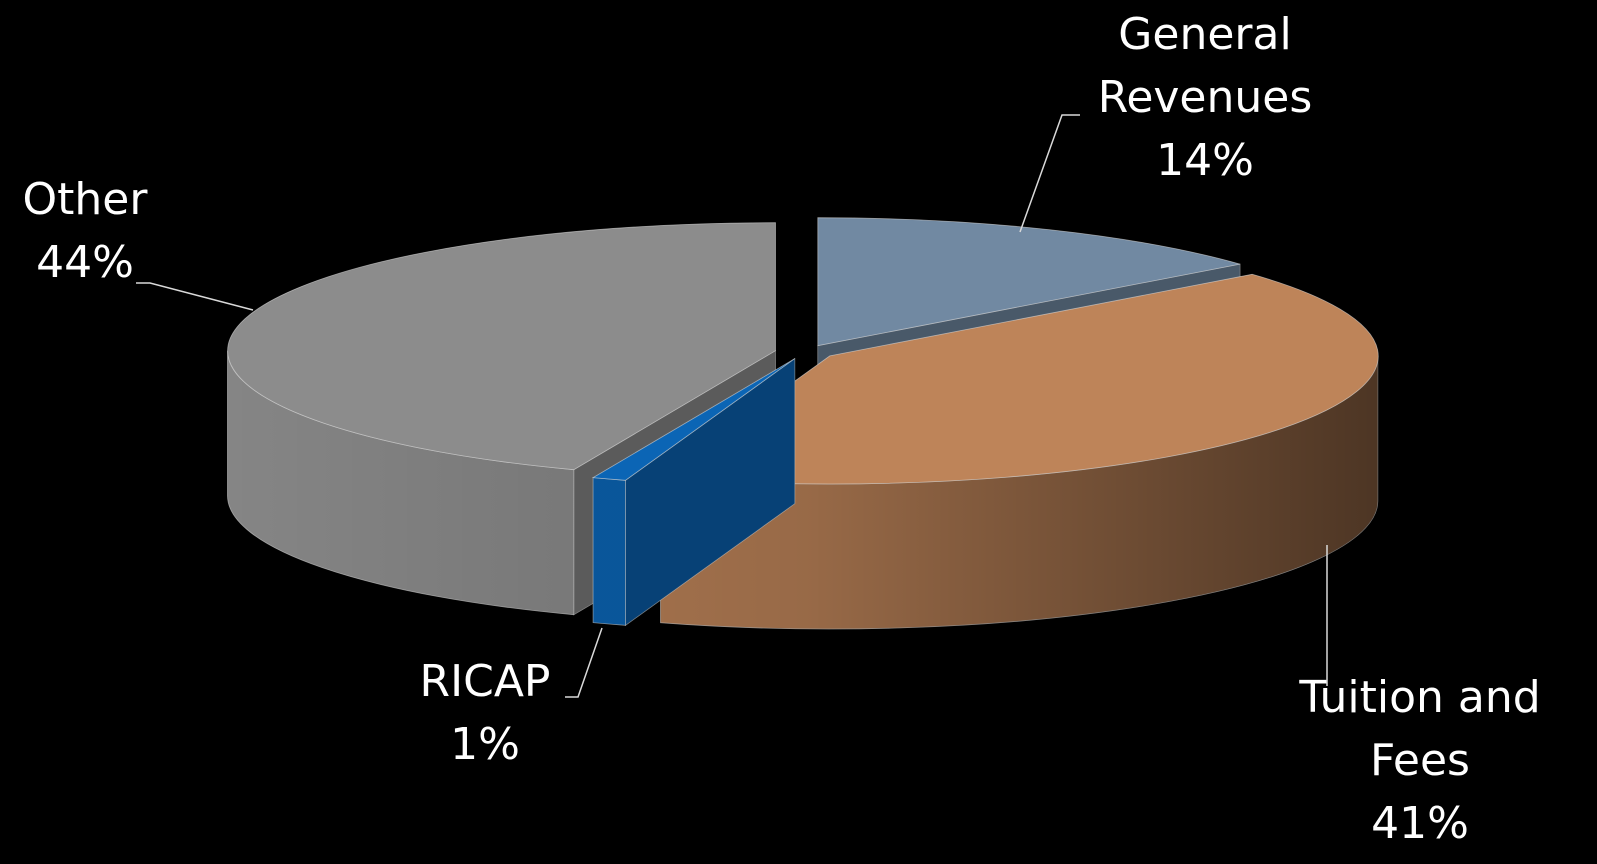 Image resolution: width=1597 pixels, height=864 pixels. I want to click on category-label: RICAP, so click(485, 681).